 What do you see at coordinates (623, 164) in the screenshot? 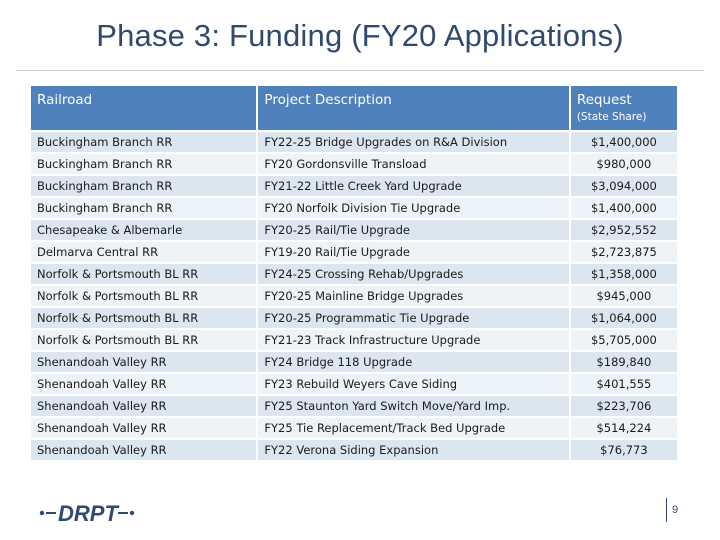
I see `cell-request: $980,000` at bounding box center [623, 164].